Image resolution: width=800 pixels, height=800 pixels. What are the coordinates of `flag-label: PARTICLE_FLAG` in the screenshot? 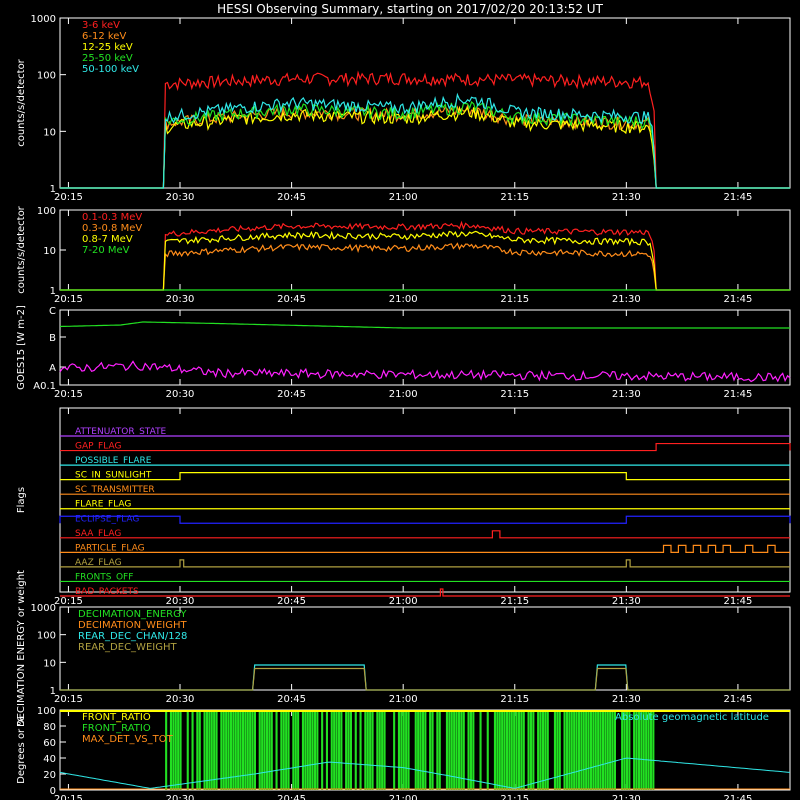 It's located at (110, 548).